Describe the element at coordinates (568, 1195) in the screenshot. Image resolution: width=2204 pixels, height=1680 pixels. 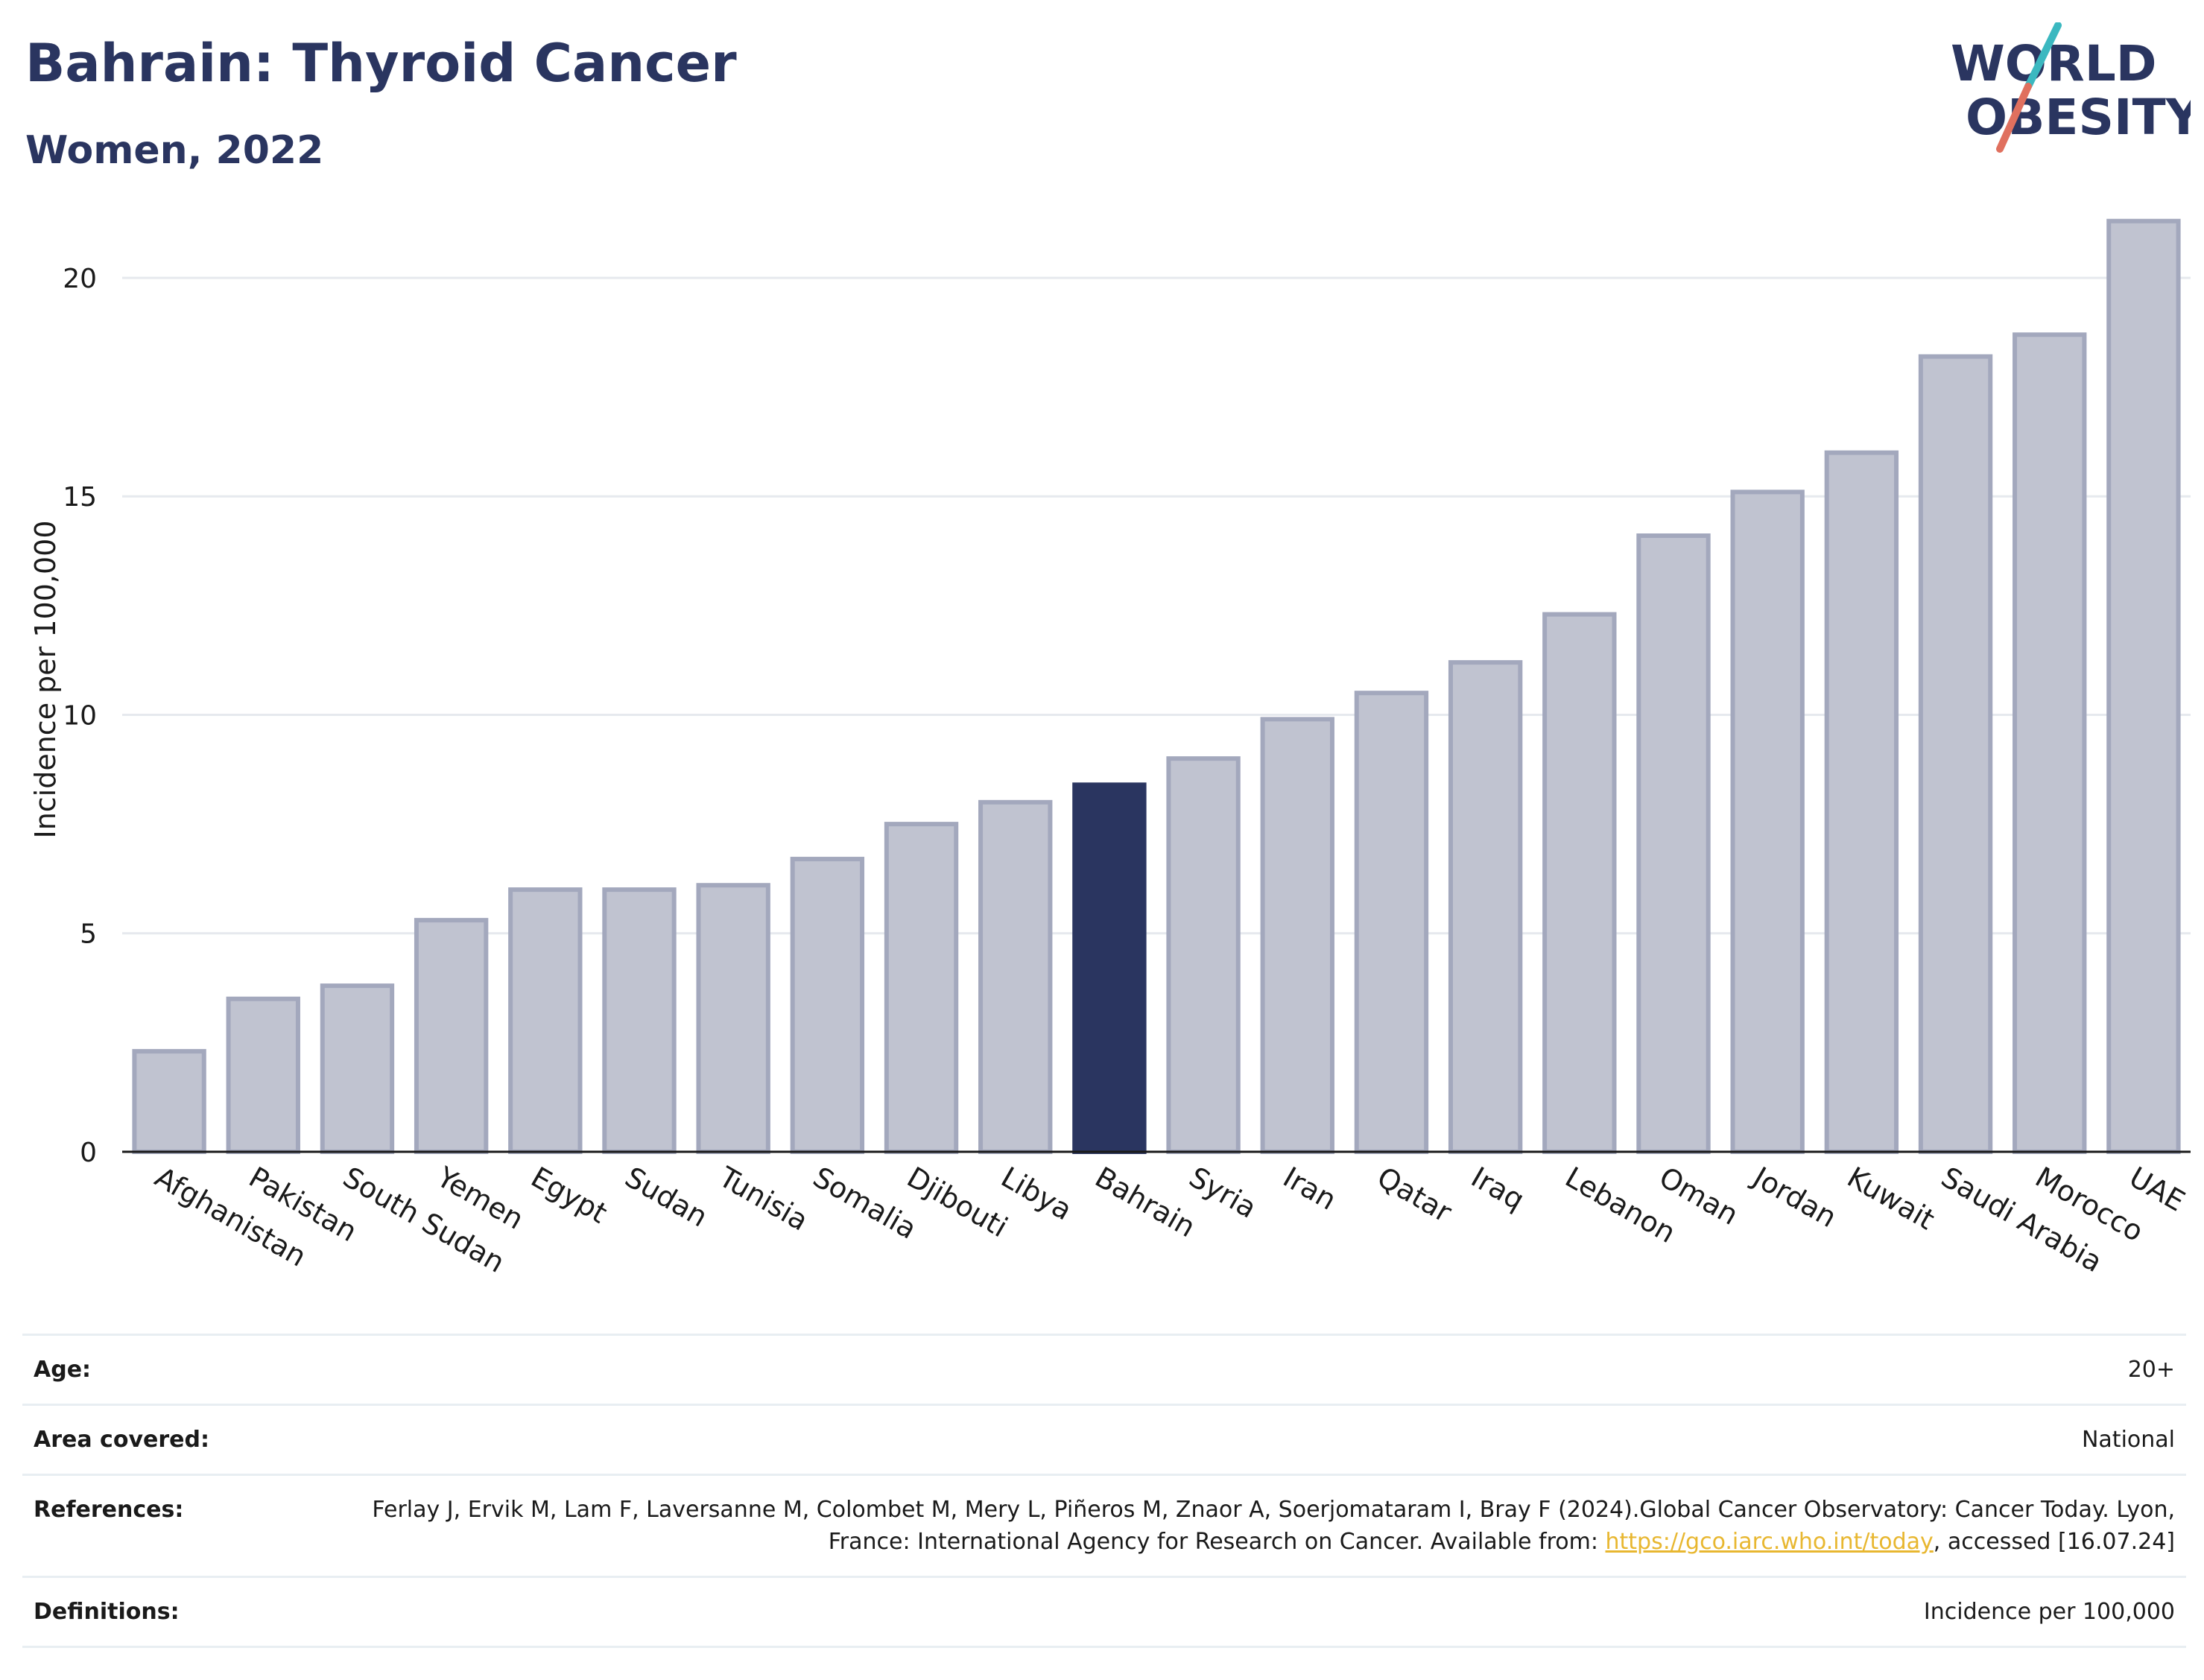
I see `x-tick-label: Egypt` at that location.